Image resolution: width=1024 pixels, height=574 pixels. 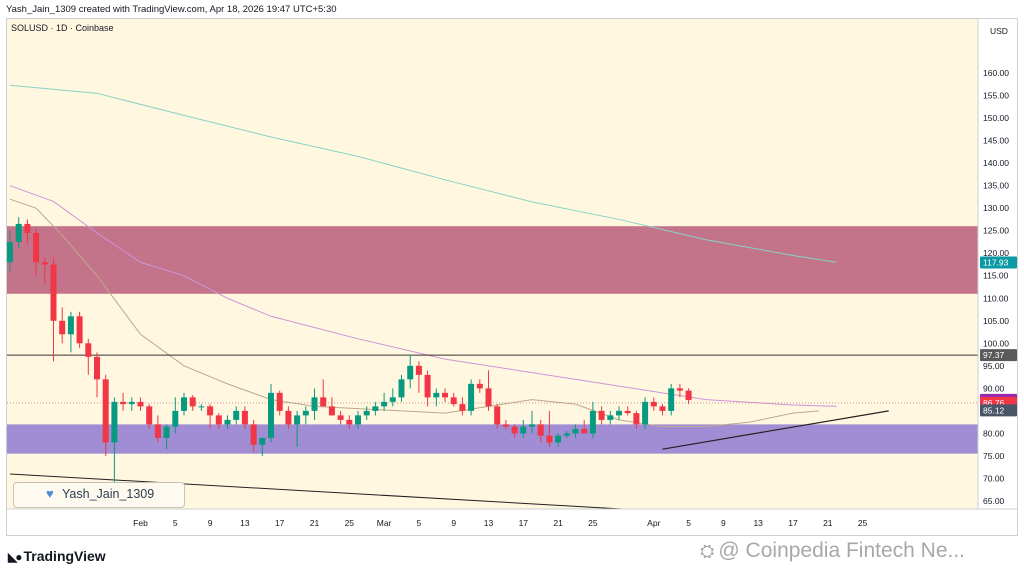 What do you see at coordinates (996, 276) in the screenshot?
I see `y-tick-label: 115.00` at bounding box center [996, 276].